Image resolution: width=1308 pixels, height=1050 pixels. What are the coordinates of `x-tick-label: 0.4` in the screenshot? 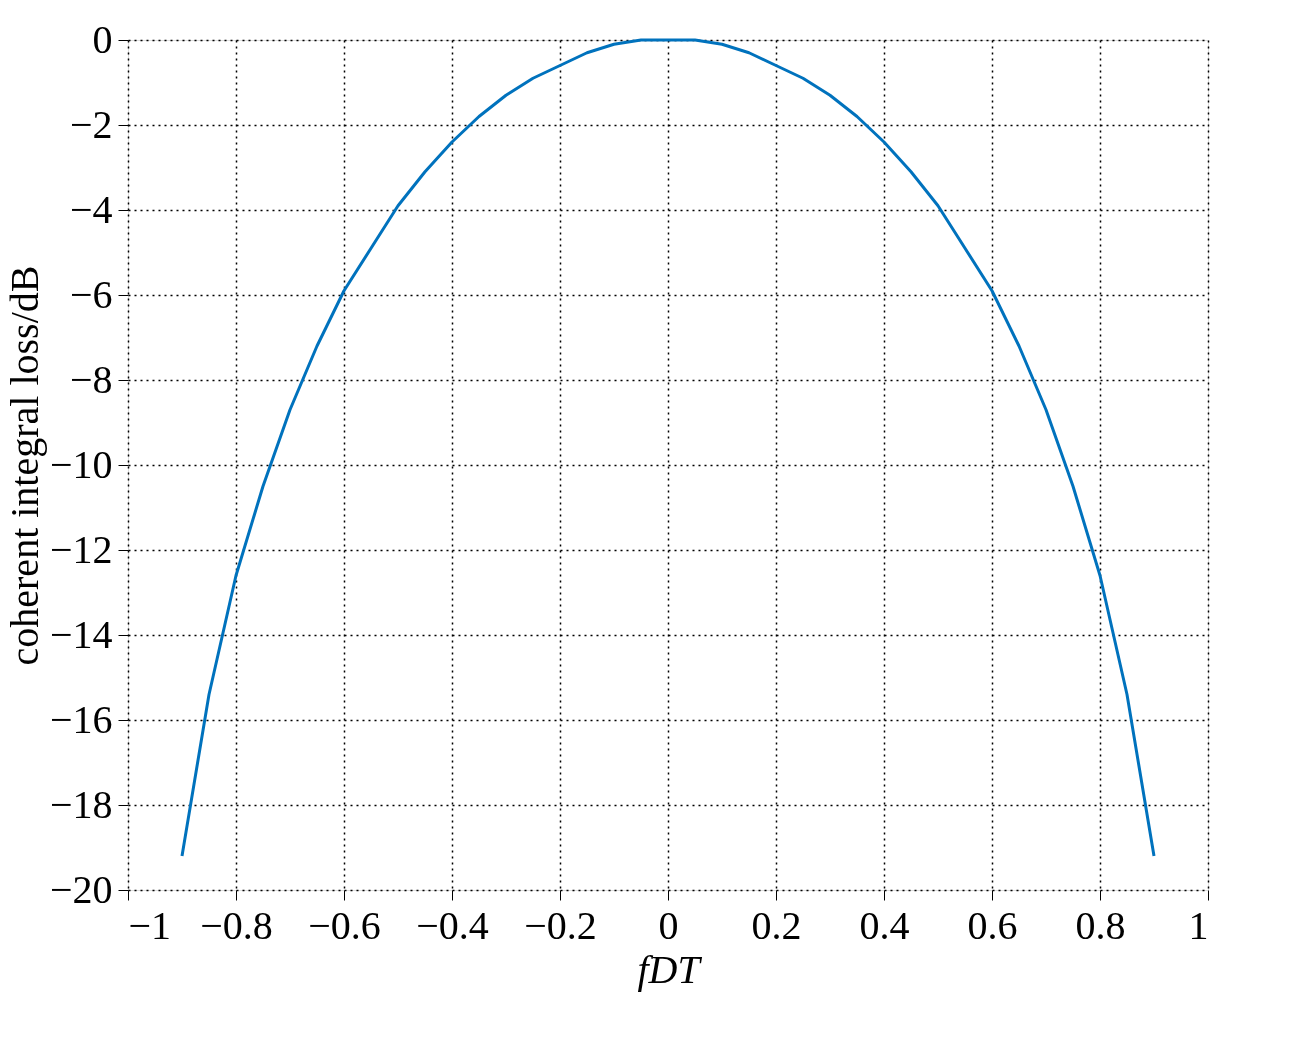 It's located at (884, 925).